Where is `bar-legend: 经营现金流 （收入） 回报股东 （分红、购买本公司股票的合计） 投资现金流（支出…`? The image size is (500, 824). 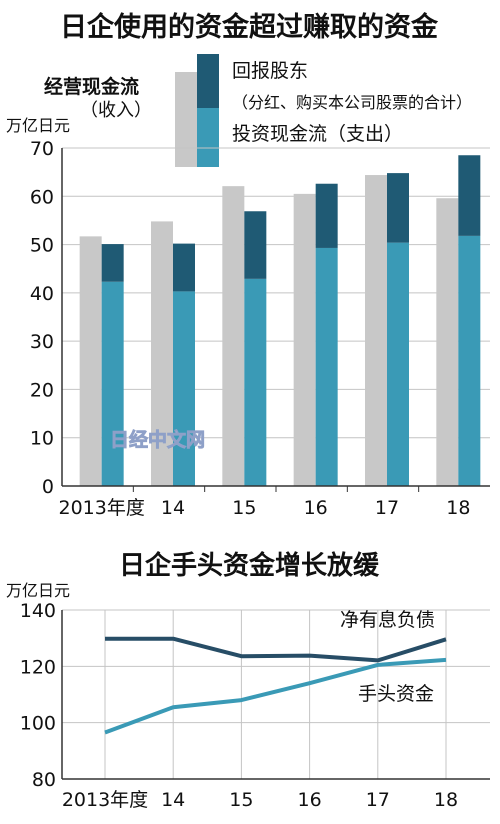
bar-legend: 经营现金流 （收入） 回报股东 （分红、购买本公司股票的合计） 投资现金流（支出… is located at coordinates (258, 110).